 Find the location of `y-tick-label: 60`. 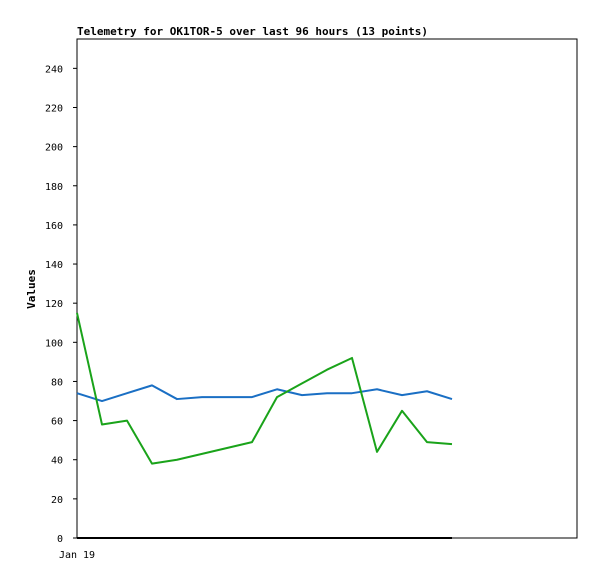

y-tick-label: 60 is located at coordinates (57, 422).